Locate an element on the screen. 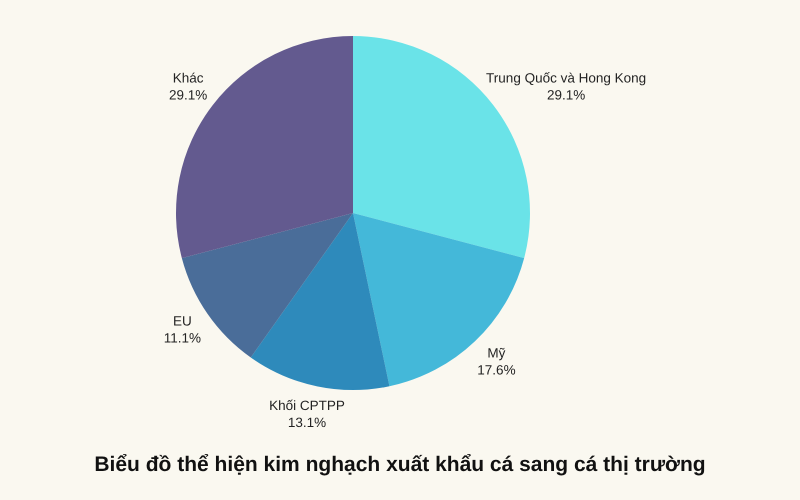 This screenshot has width=800, height=500. data-label: 17.6% is located at coordinates (496, 370).